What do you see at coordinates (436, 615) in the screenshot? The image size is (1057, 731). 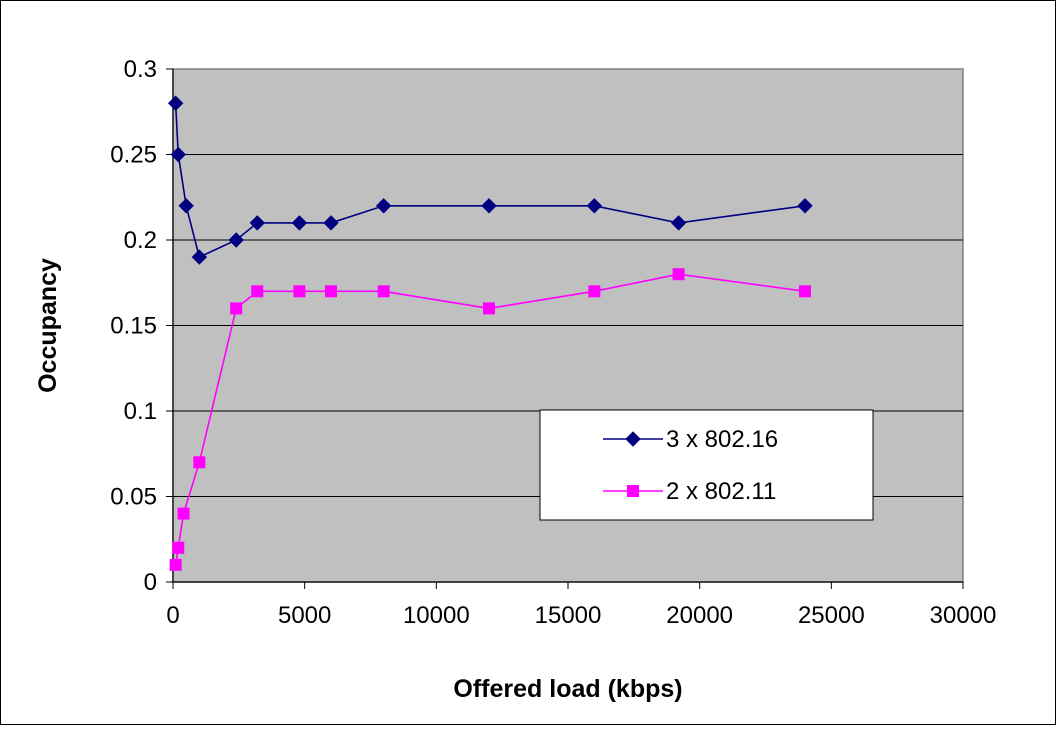 I see `x-tick-label: 10000` at bounding box center [436, 615].